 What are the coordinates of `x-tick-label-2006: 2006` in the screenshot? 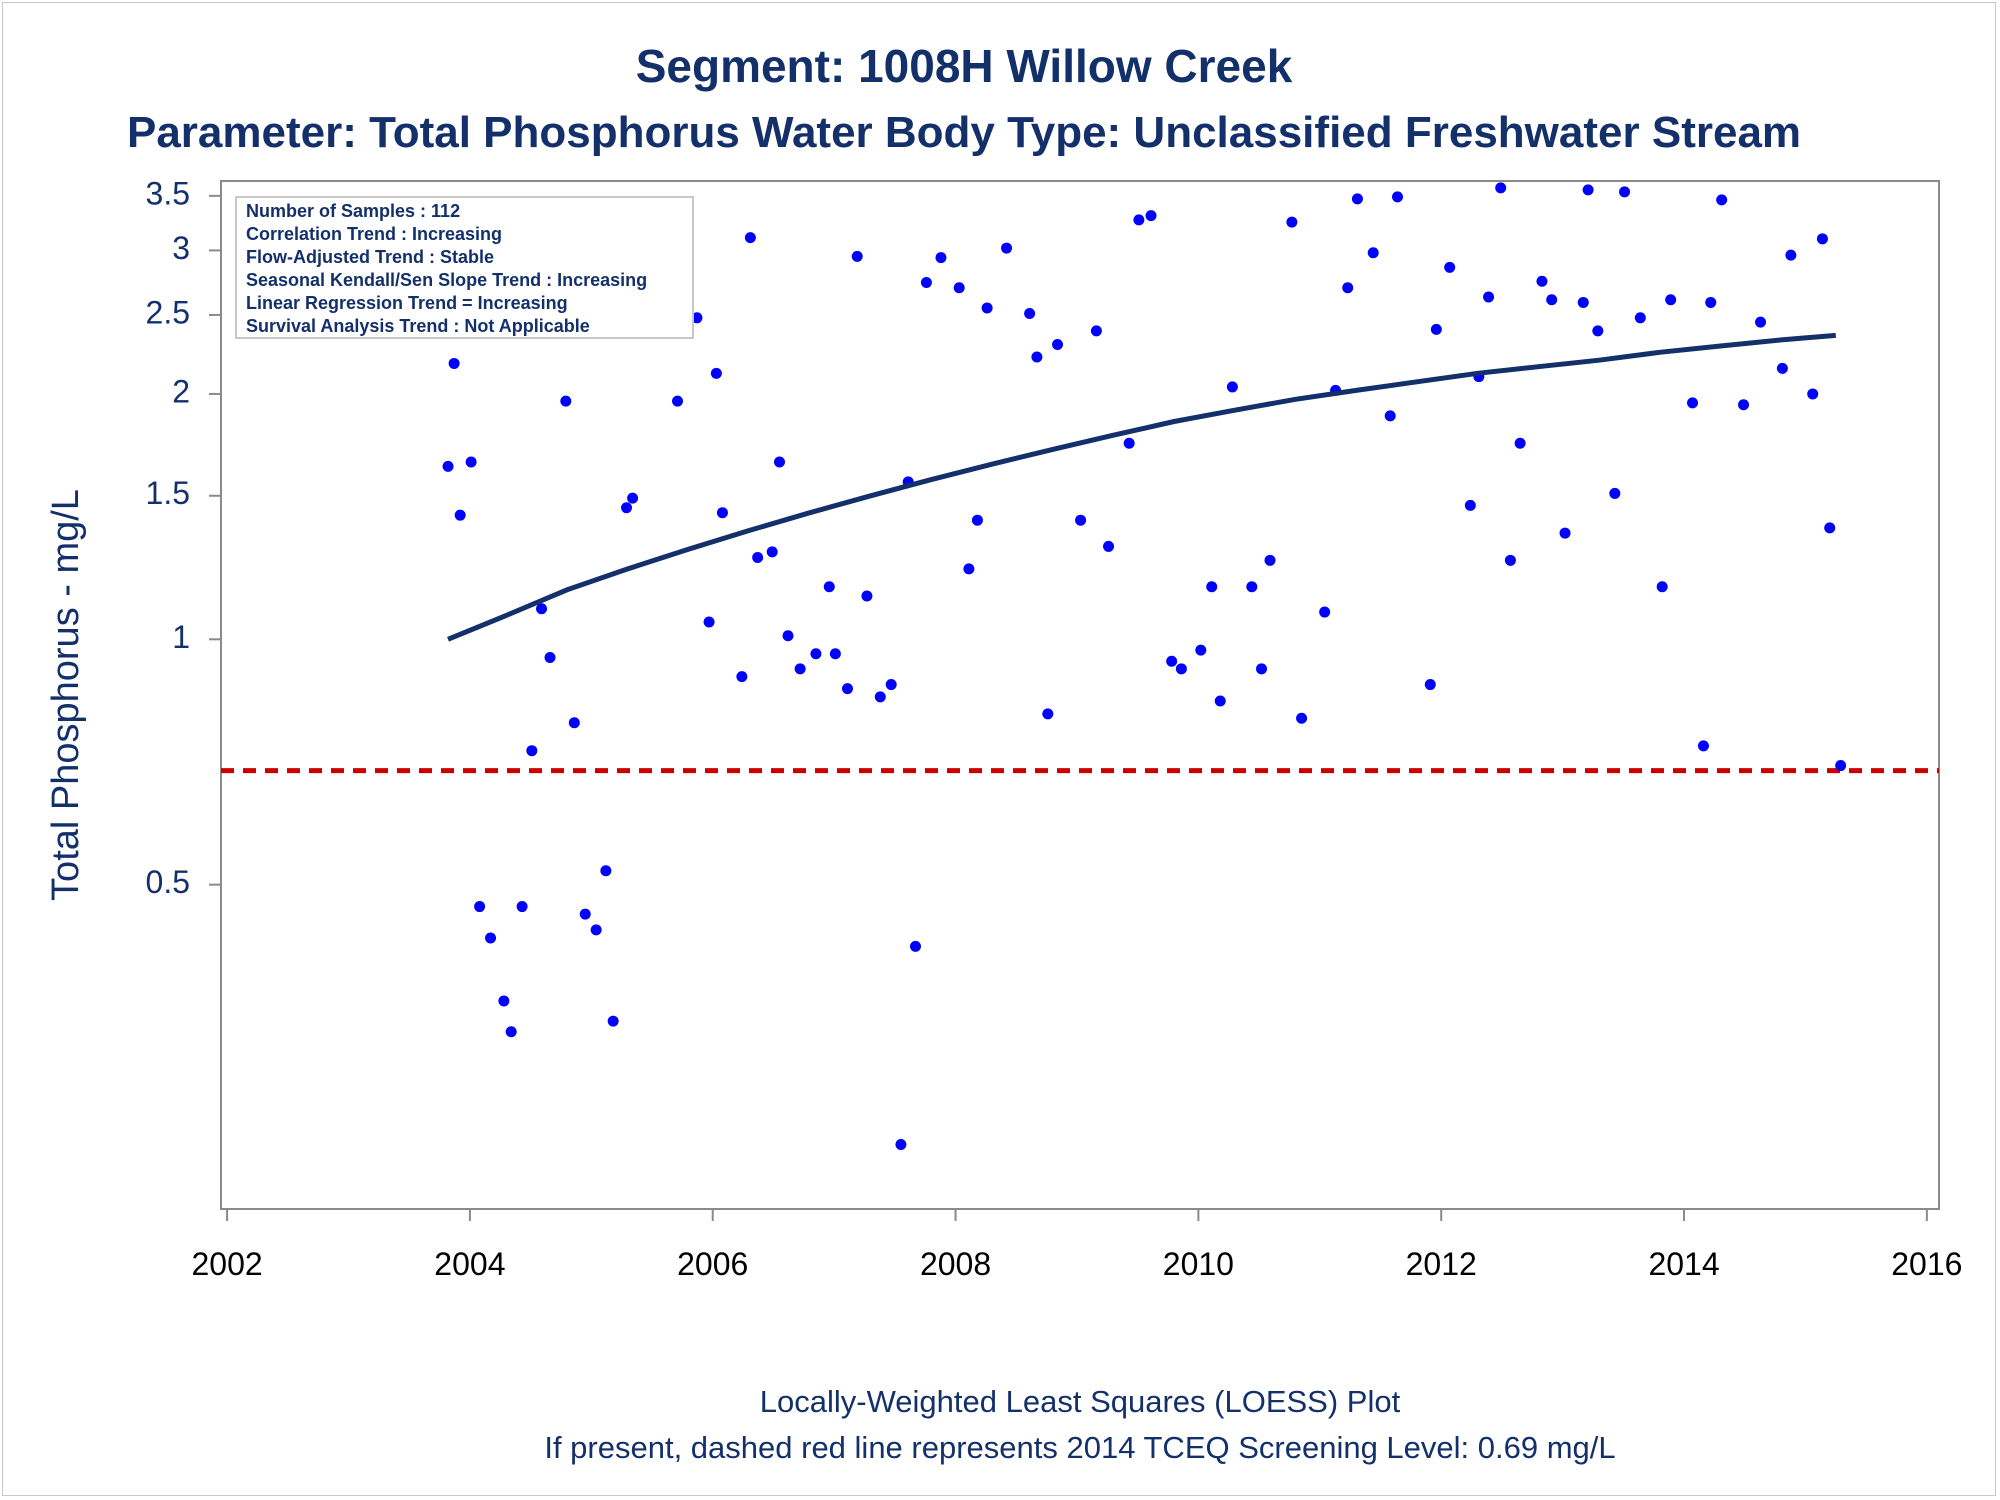 It's located at (712, 1264).